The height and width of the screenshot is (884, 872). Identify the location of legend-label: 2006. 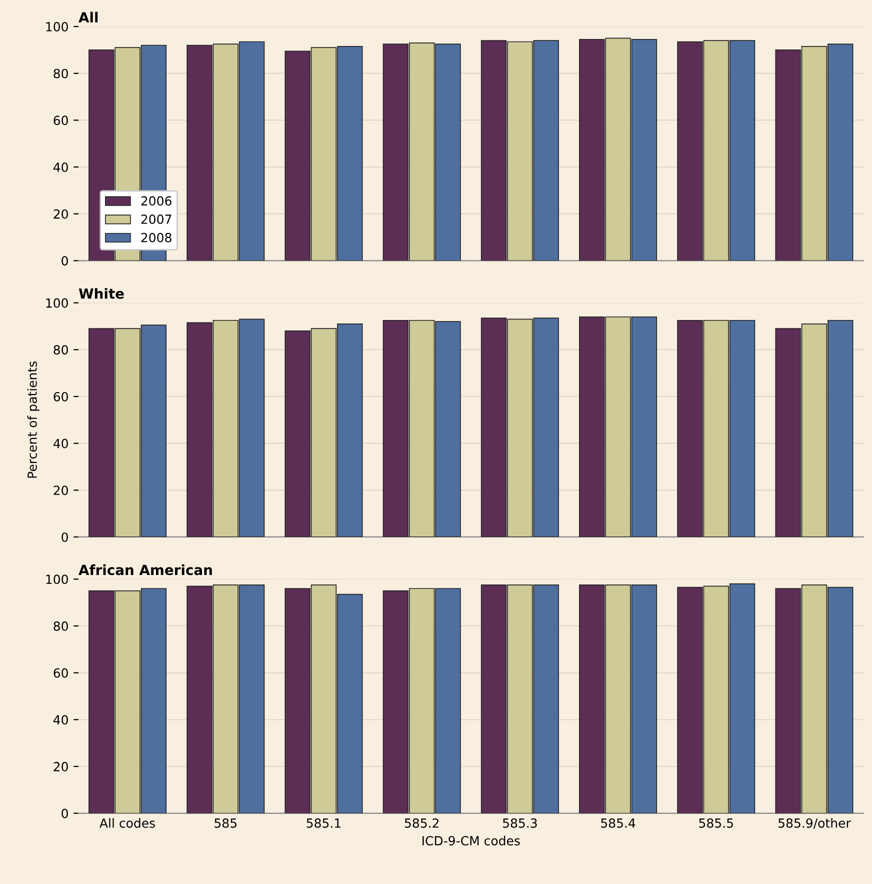
(156, 201).